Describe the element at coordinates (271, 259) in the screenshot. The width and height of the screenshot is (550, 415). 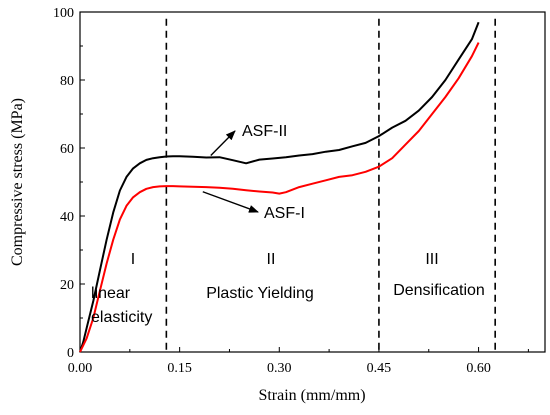
I see `region-2-numeral: II` at that location.